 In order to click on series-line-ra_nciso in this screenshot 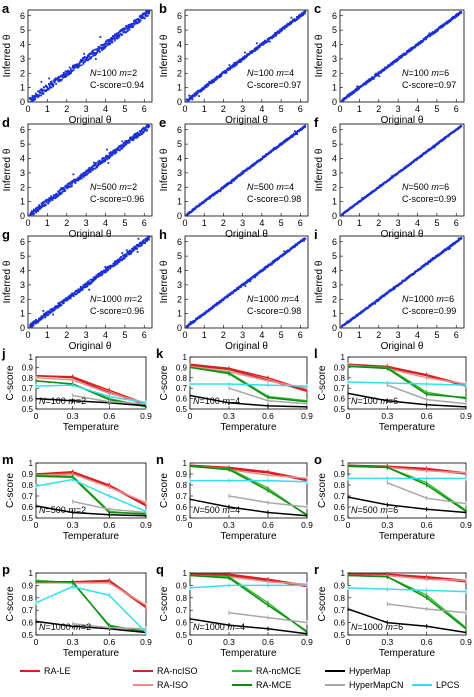, I will do `click(91, 593)`.